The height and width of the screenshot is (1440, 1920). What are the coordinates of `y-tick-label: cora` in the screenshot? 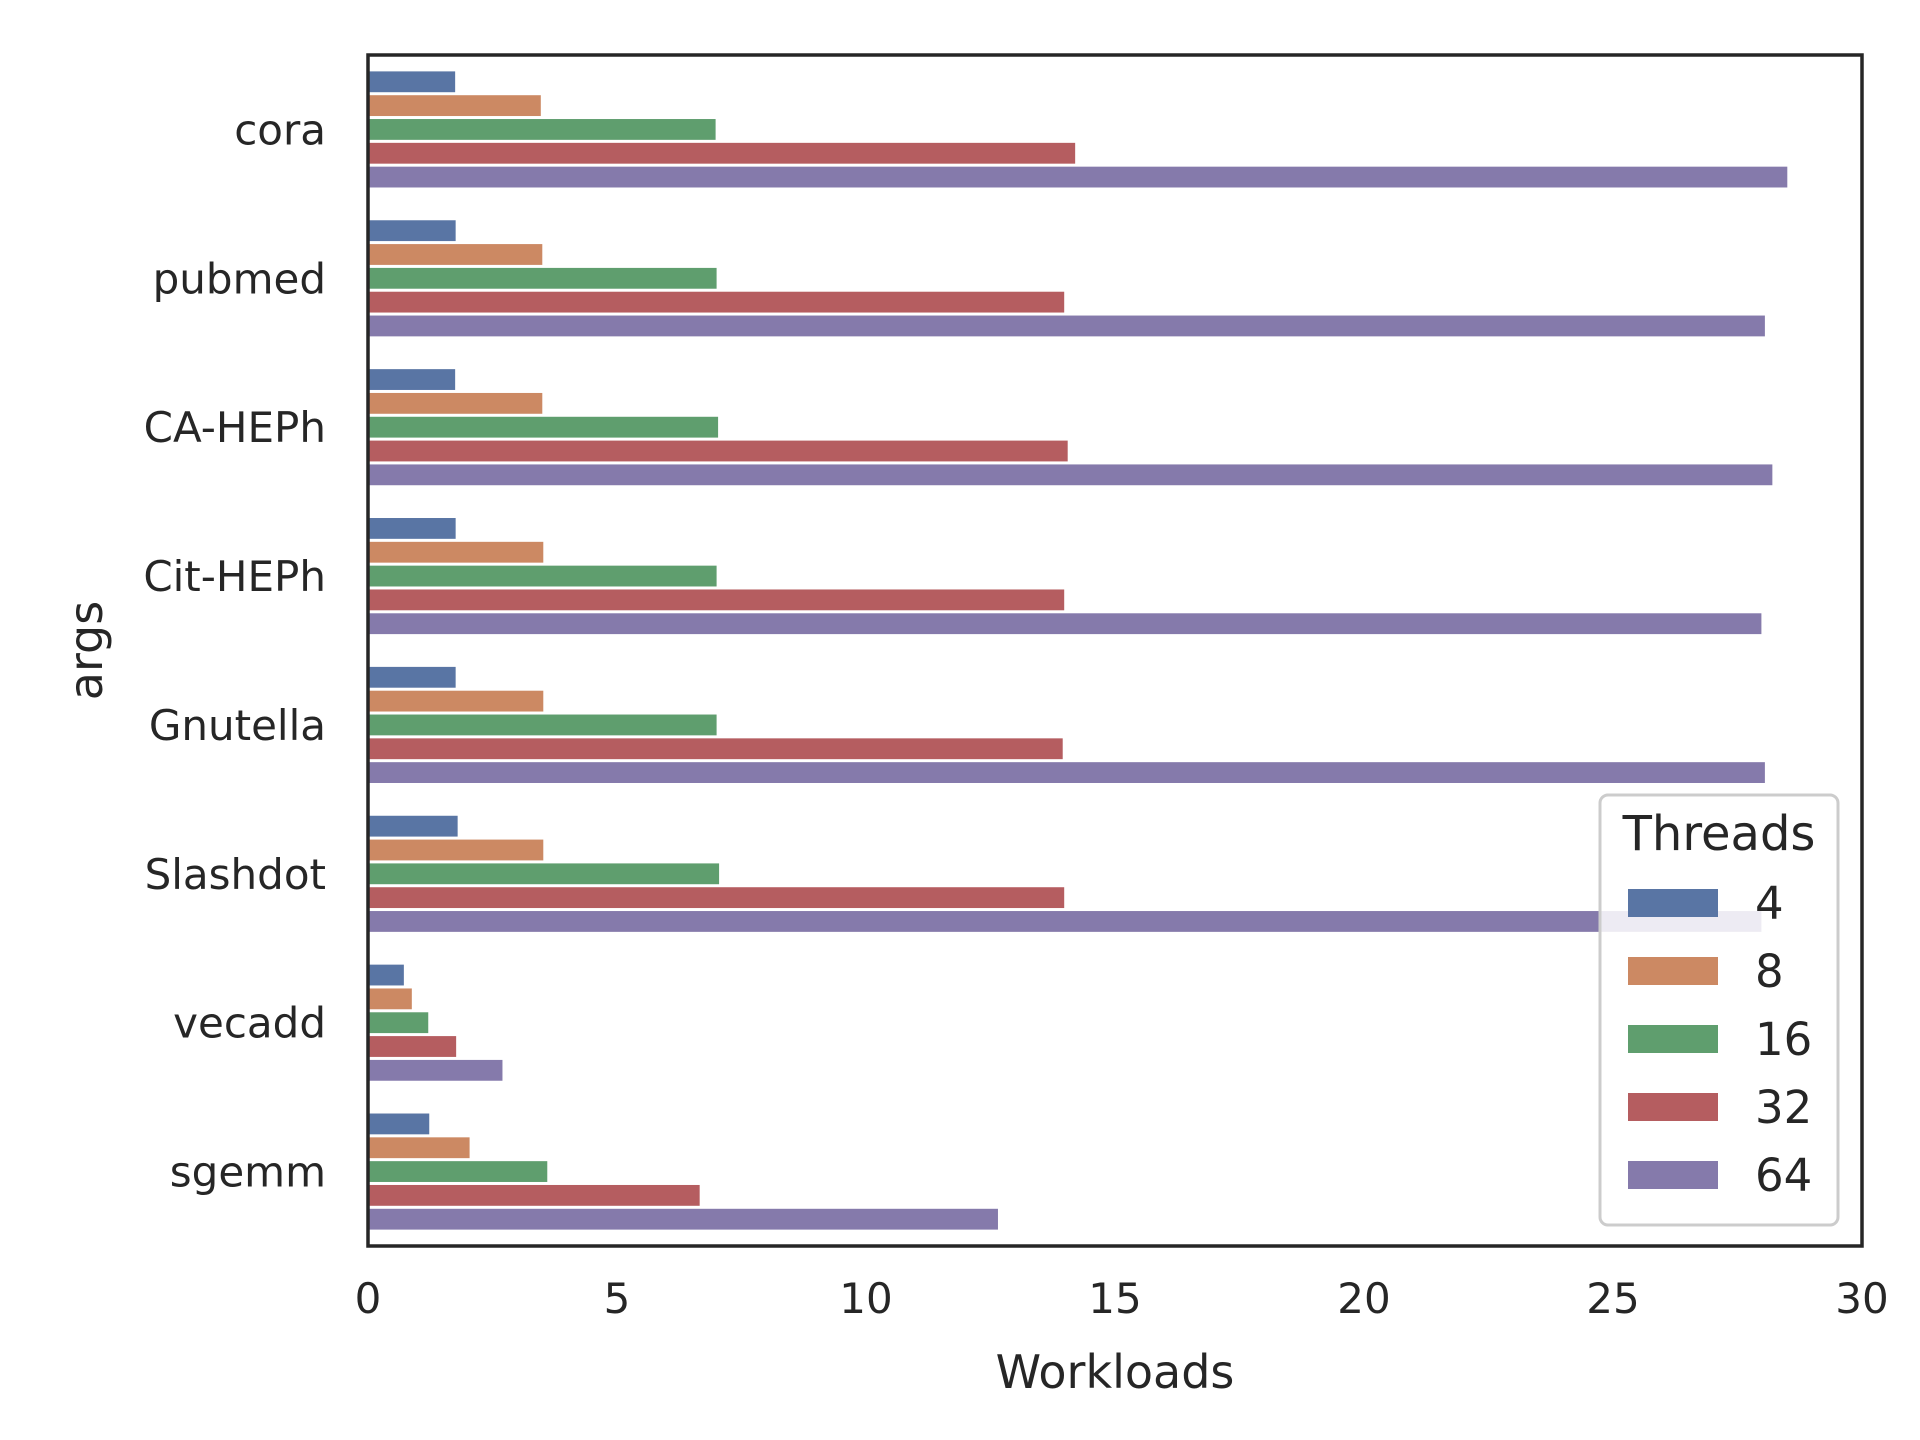 It's located at (280, 129).